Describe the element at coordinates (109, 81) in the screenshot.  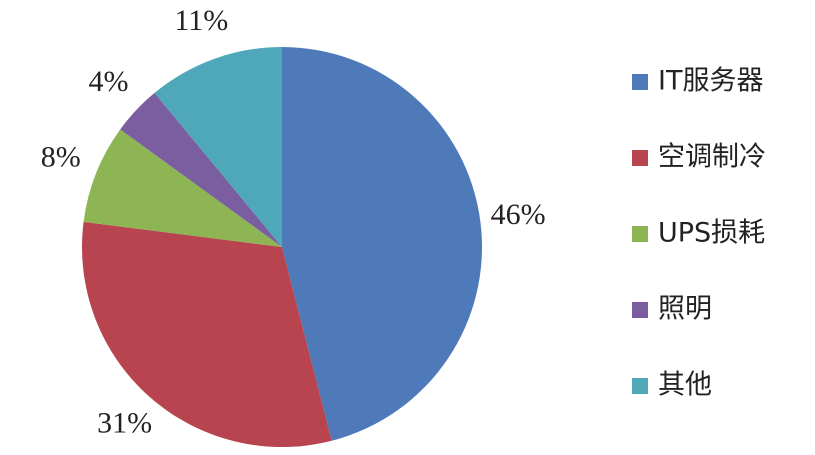
I see `data-label: 4%` at that location.